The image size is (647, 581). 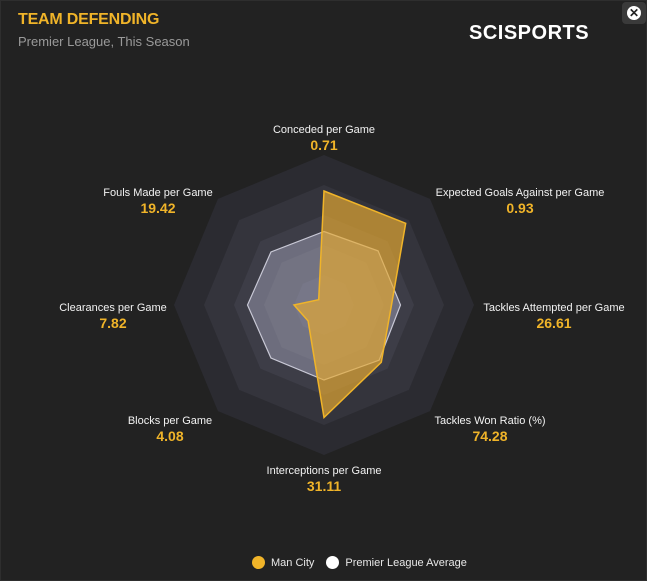 I want to click on axis-name: Conceded per Game, so click(x=324, y=130).